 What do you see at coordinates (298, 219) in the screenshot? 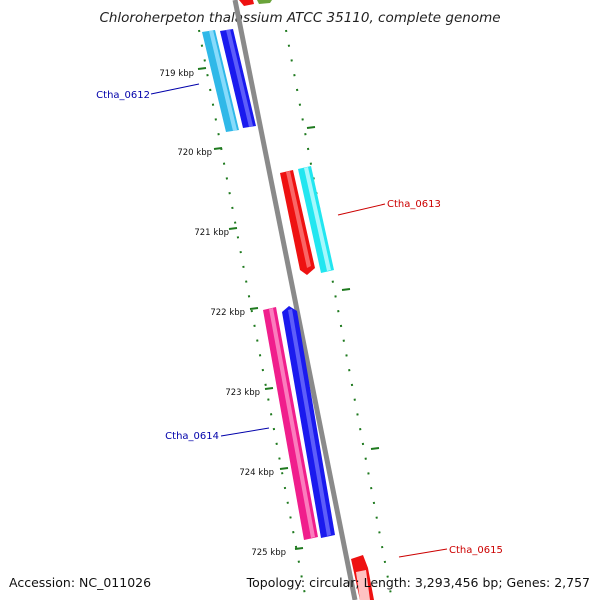
I see `gene-feature-red-0613-highlight` at bounding box center [298, 219].